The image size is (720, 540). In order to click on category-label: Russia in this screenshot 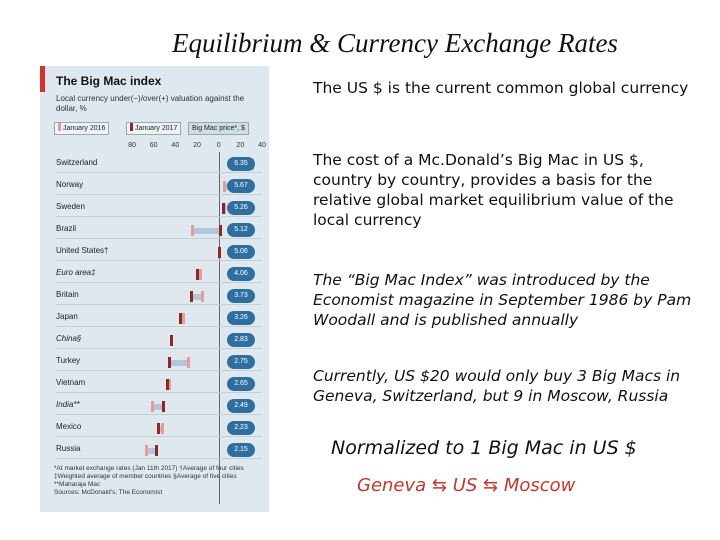, I will do `click(68, 448)`.